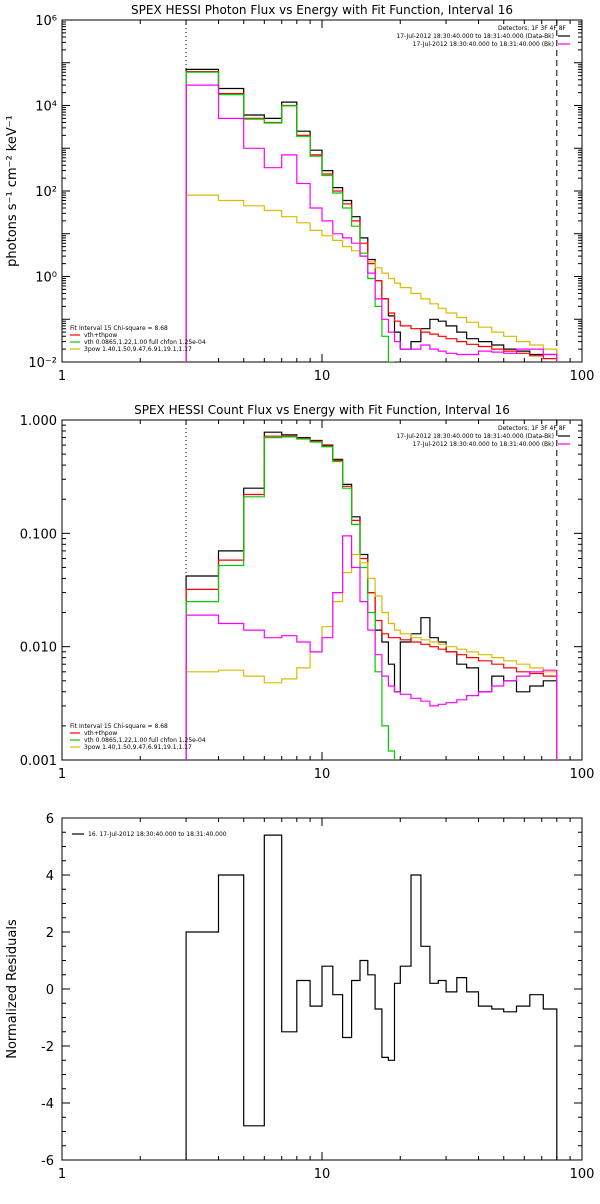 This screenshot has height=1204, width=600. Describe the element at coordinates (12, 191) in the screenshot. I see `y-axis-label: photons s⁻¹ cm⁻² keV⁻¹` at that location.